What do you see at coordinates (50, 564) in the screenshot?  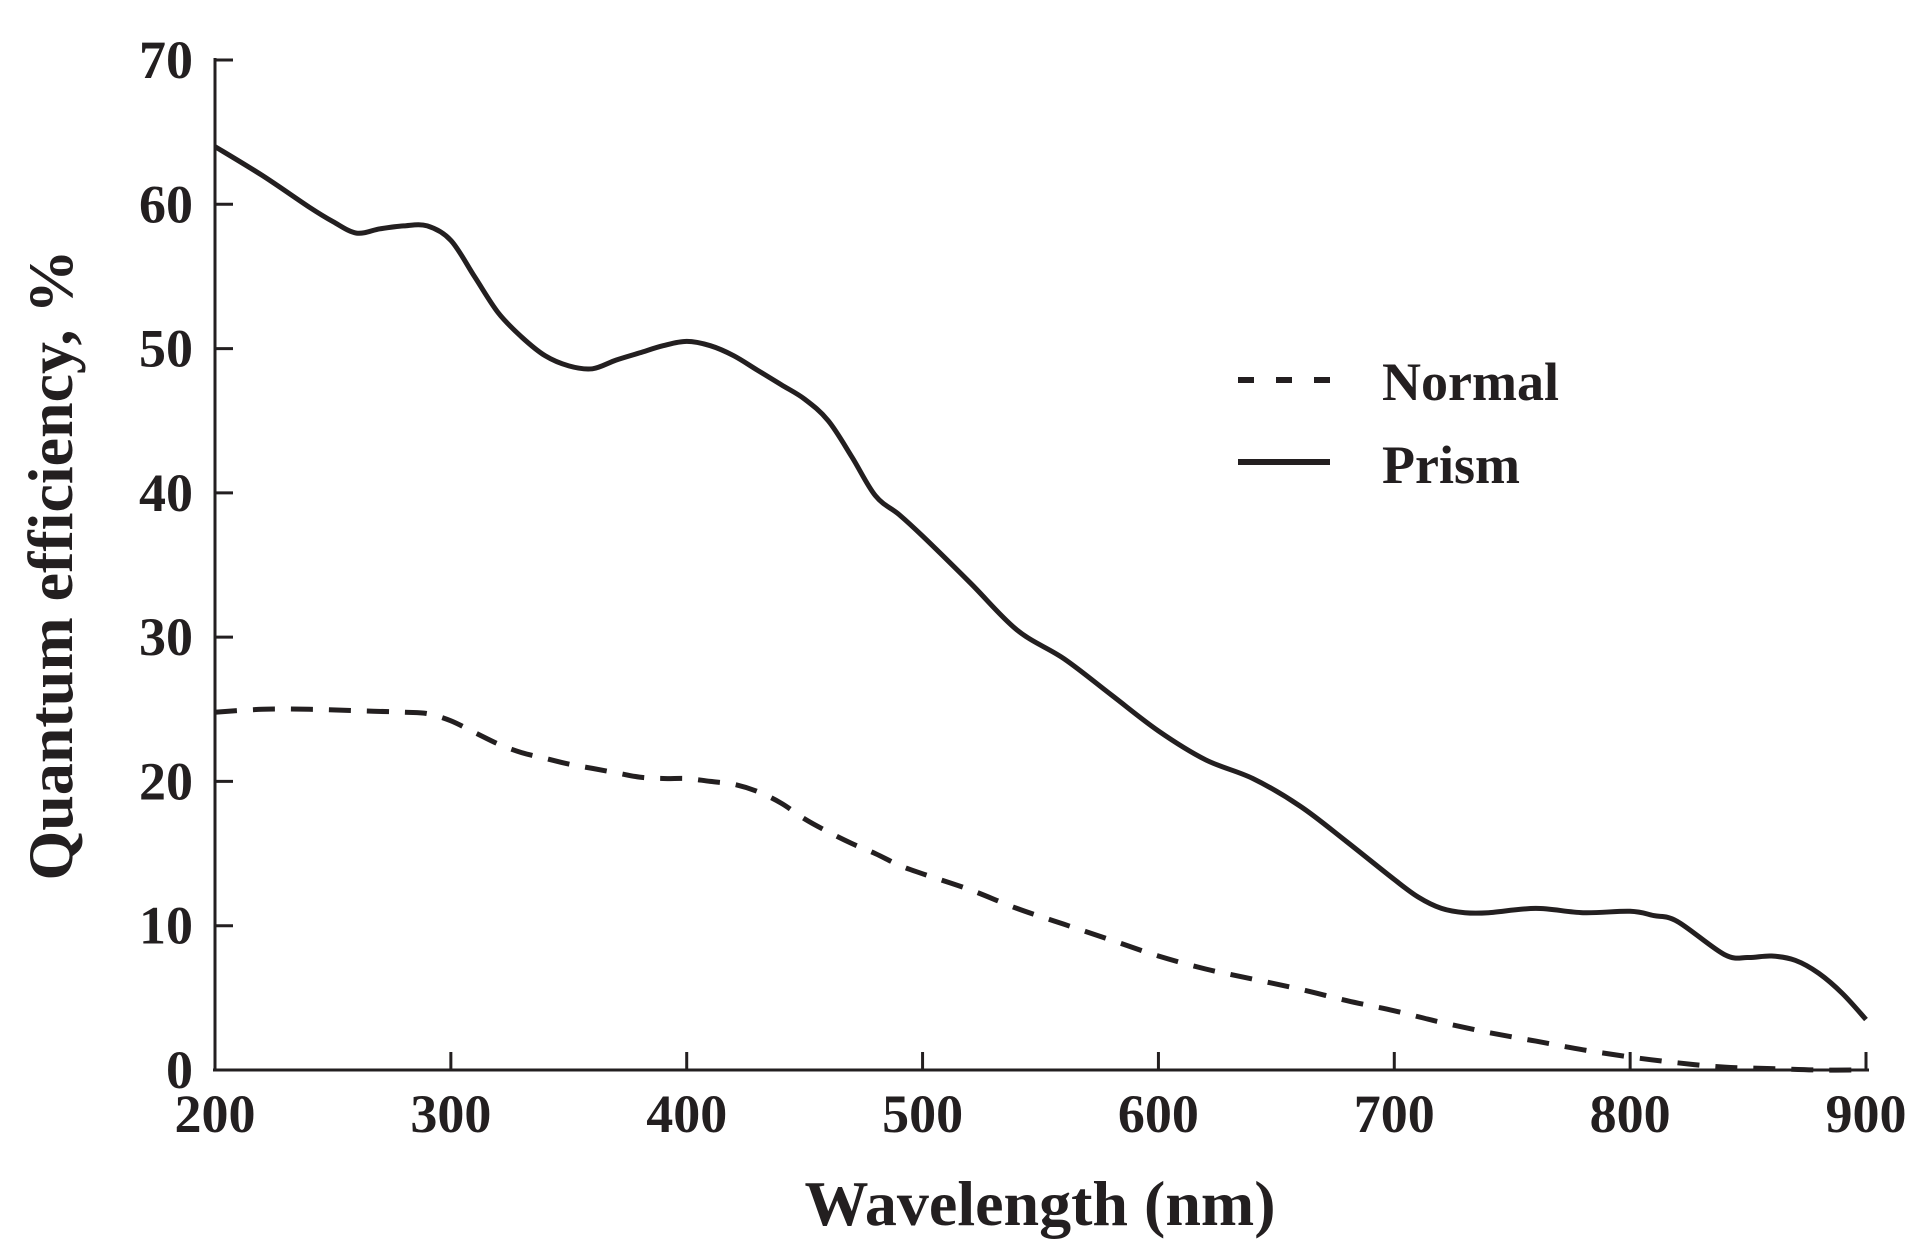 I see `y-axis-label: Quantum efficiency, %` at bounding box center [50, 564].